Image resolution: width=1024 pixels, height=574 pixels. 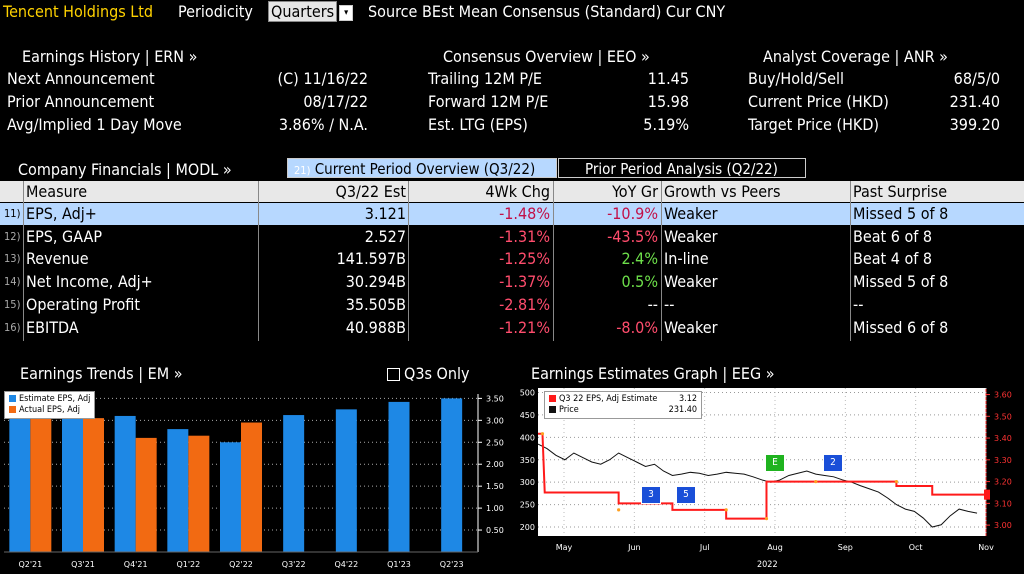 I want to click on yoy-cell: -10.9%, so click(x=632, y=213).